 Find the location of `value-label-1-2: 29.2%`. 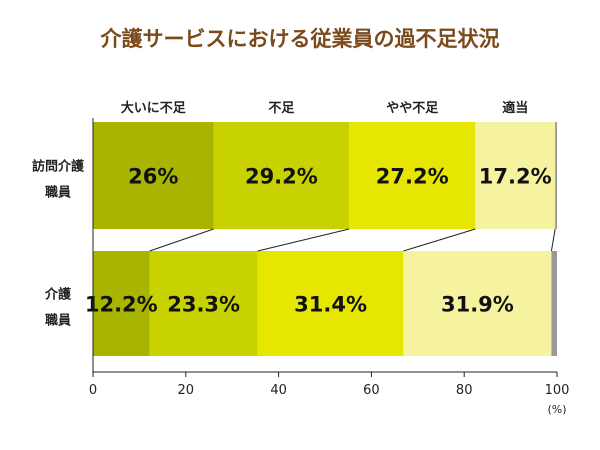

value-label-1-2: 29.2% is located at coordinates (281, 177).